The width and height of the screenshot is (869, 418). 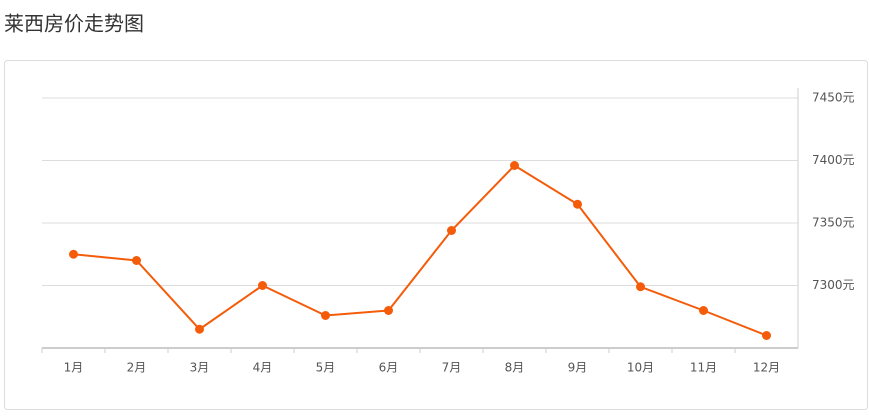 What do you see at coordinates (833, 160) in the screenshot?
I see `y-tick-label: 7400元` at bounding box center [833, 160].